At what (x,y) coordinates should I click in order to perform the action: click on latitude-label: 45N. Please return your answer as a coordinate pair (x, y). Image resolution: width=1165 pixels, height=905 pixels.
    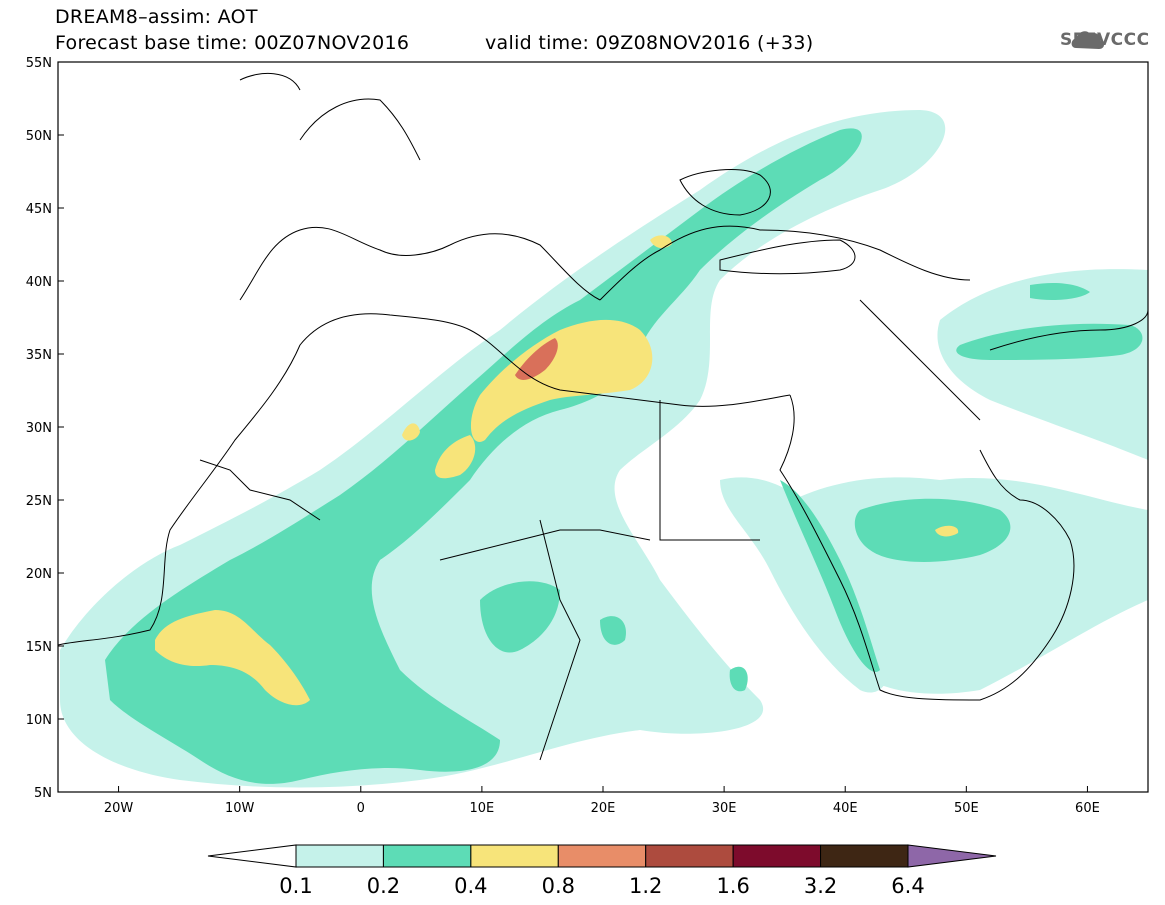
    Looking at the image, I should click on (39, 209).